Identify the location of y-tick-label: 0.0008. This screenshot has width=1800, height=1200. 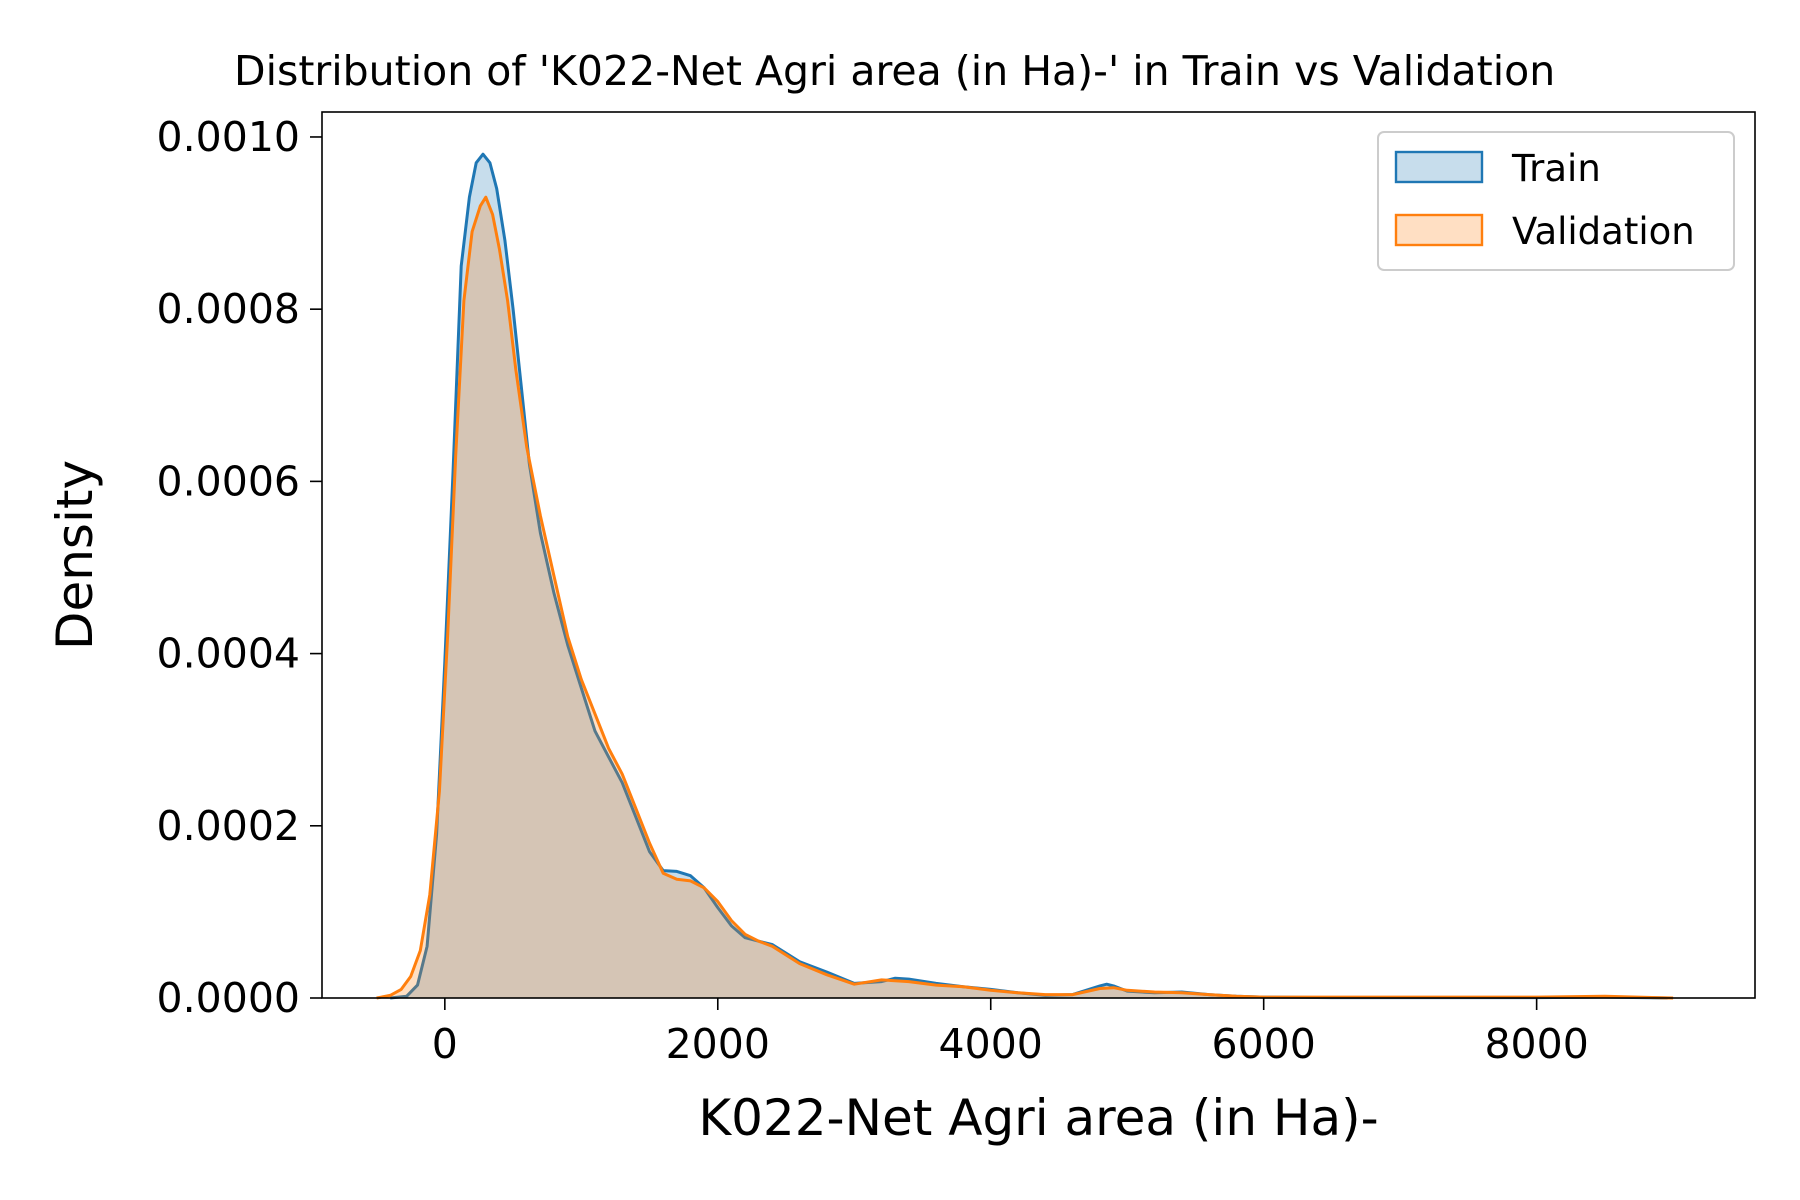
(228, 309).